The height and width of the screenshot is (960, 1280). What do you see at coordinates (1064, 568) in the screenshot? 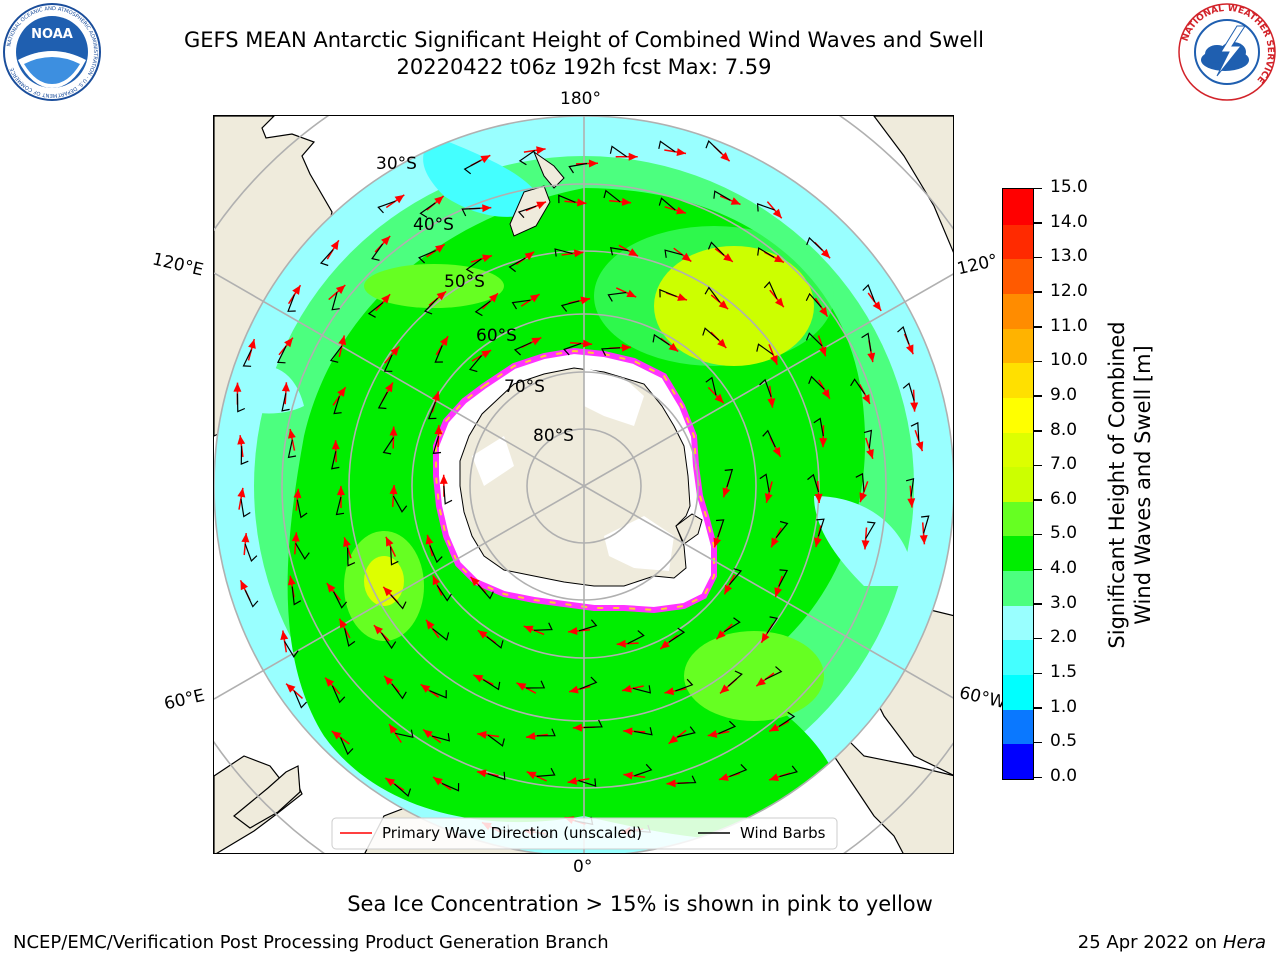
I see `colorbar-tick-label: 4.0` at bounding box center [1064, 568].